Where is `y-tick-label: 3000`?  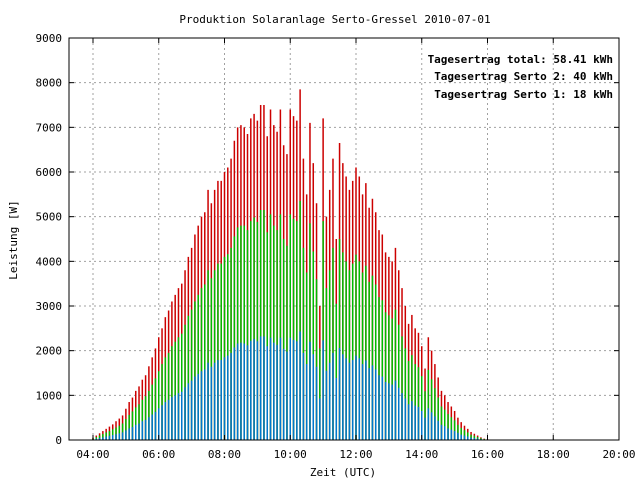
y-tick-label: 3000 is located at coordinates (49, 306).